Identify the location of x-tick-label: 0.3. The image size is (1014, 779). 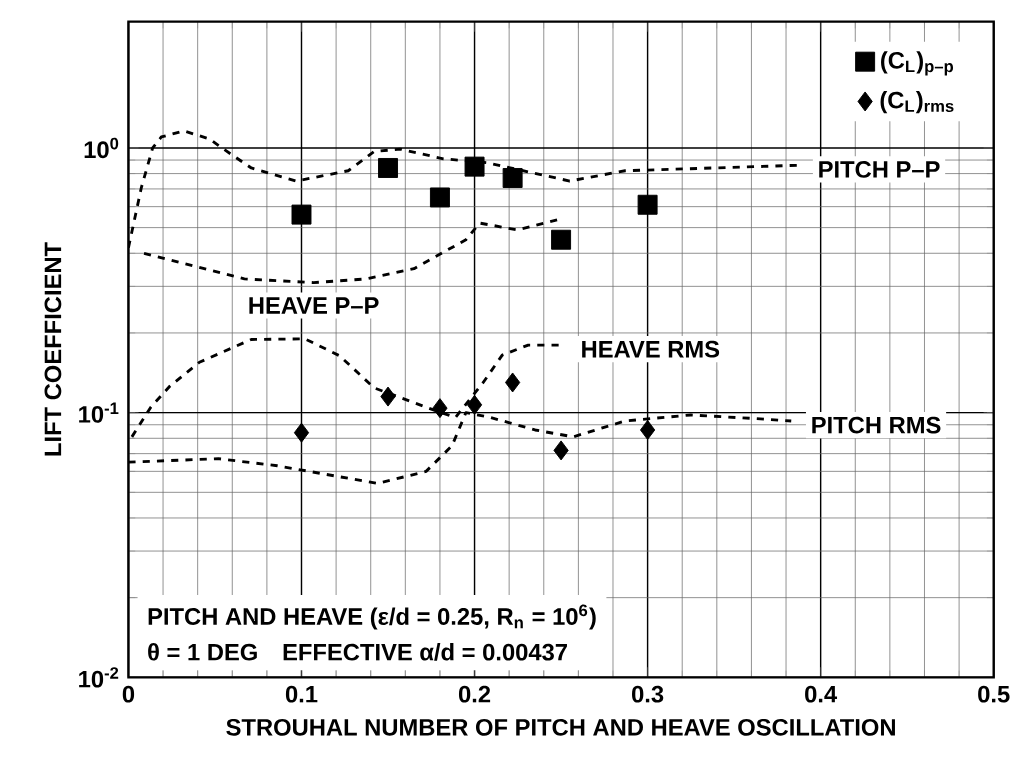
(648, 694).